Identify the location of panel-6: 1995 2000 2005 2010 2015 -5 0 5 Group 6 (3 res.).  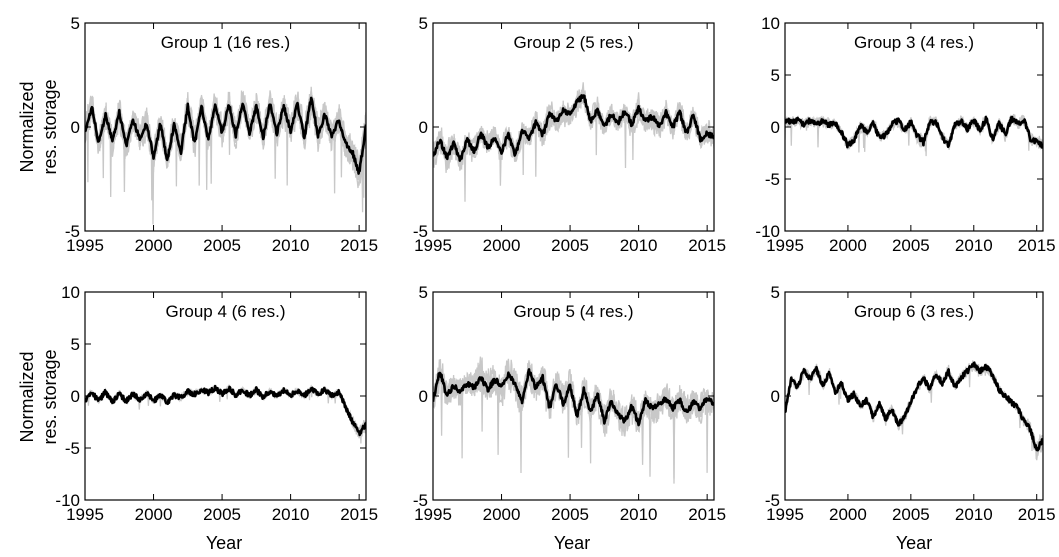
(910, 403).